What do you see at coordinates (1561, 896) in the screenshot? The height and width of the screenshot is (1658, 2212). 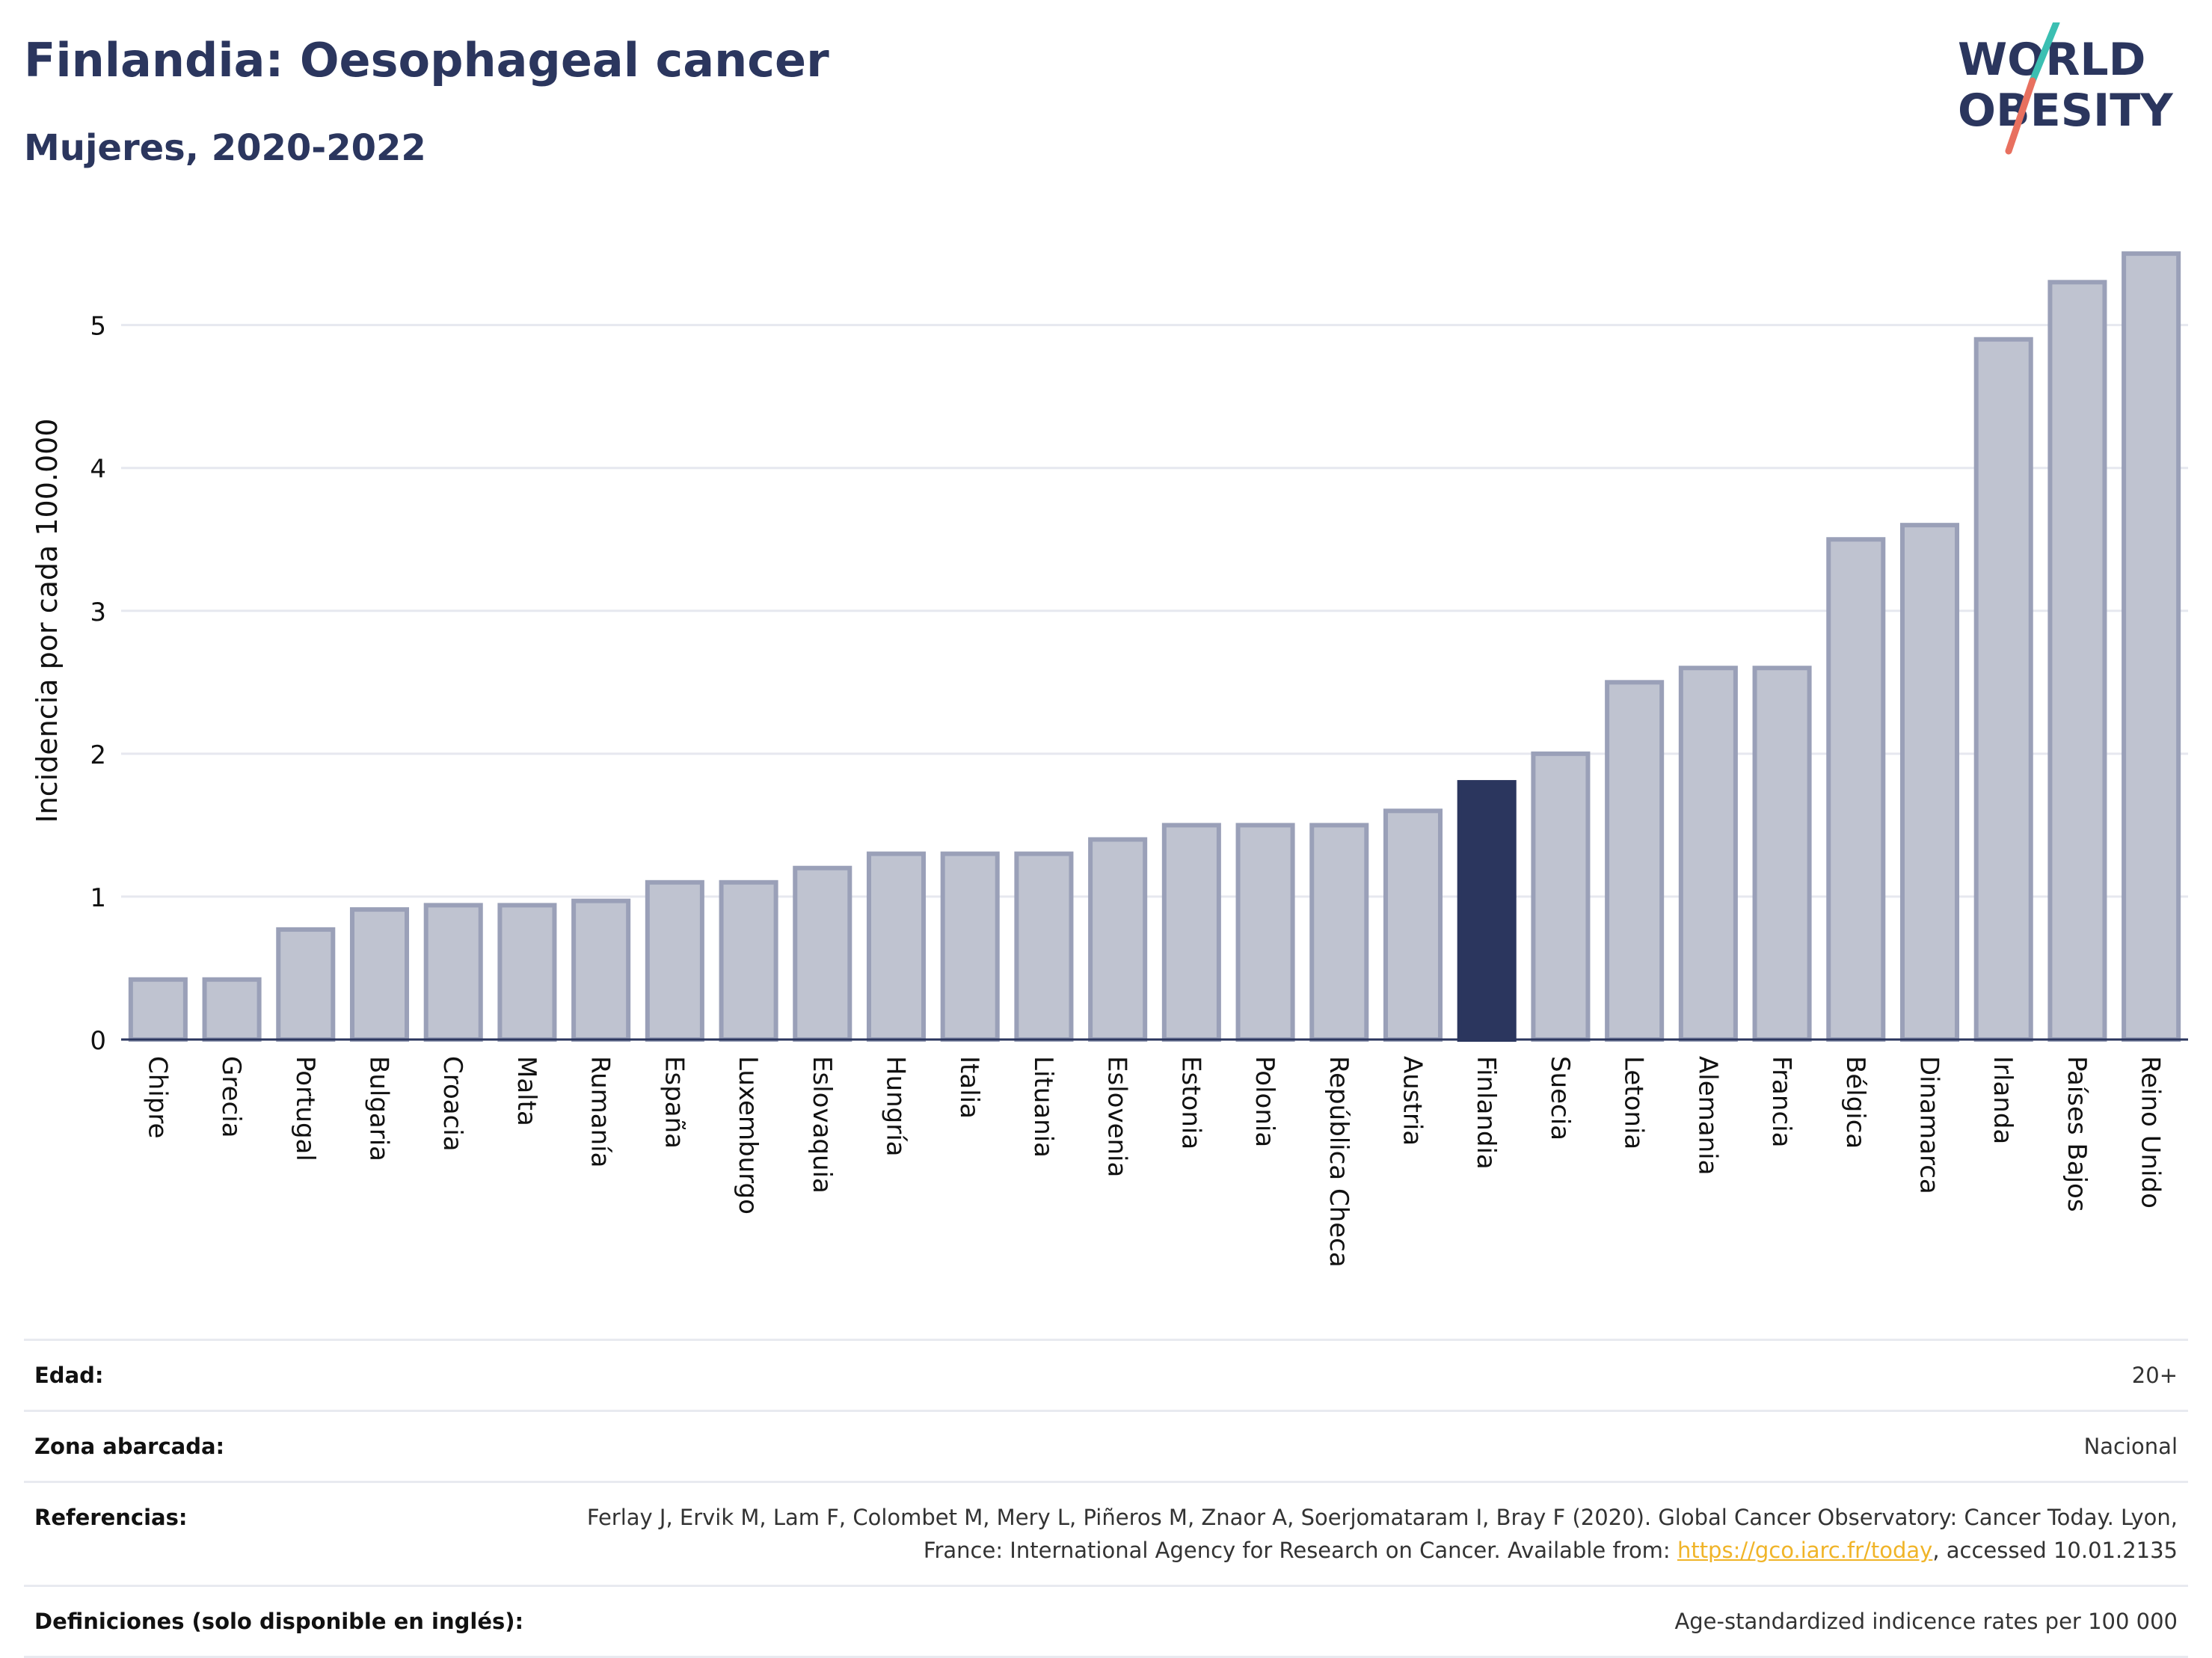 I see `bar-suecia` at bounding box center [1561, 896].